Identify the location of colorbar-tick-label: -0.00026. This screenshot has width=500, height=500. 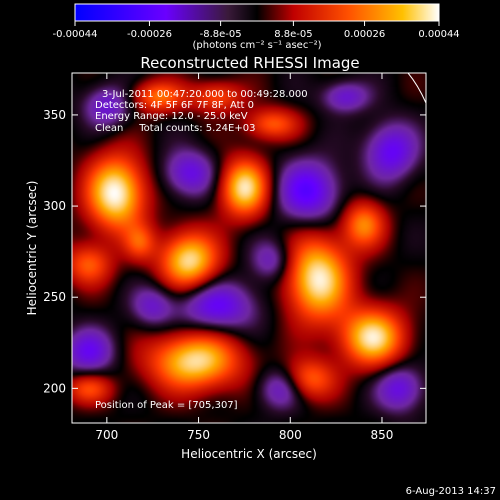
(149, 34).